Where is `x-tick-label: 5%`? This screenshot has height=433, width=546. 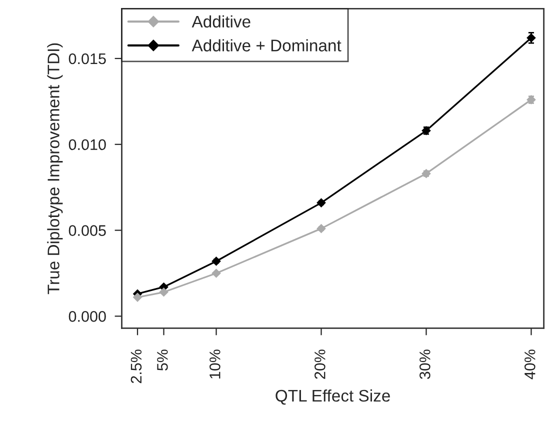 x-tick-label: 5% is located at coordinates (162, 360).